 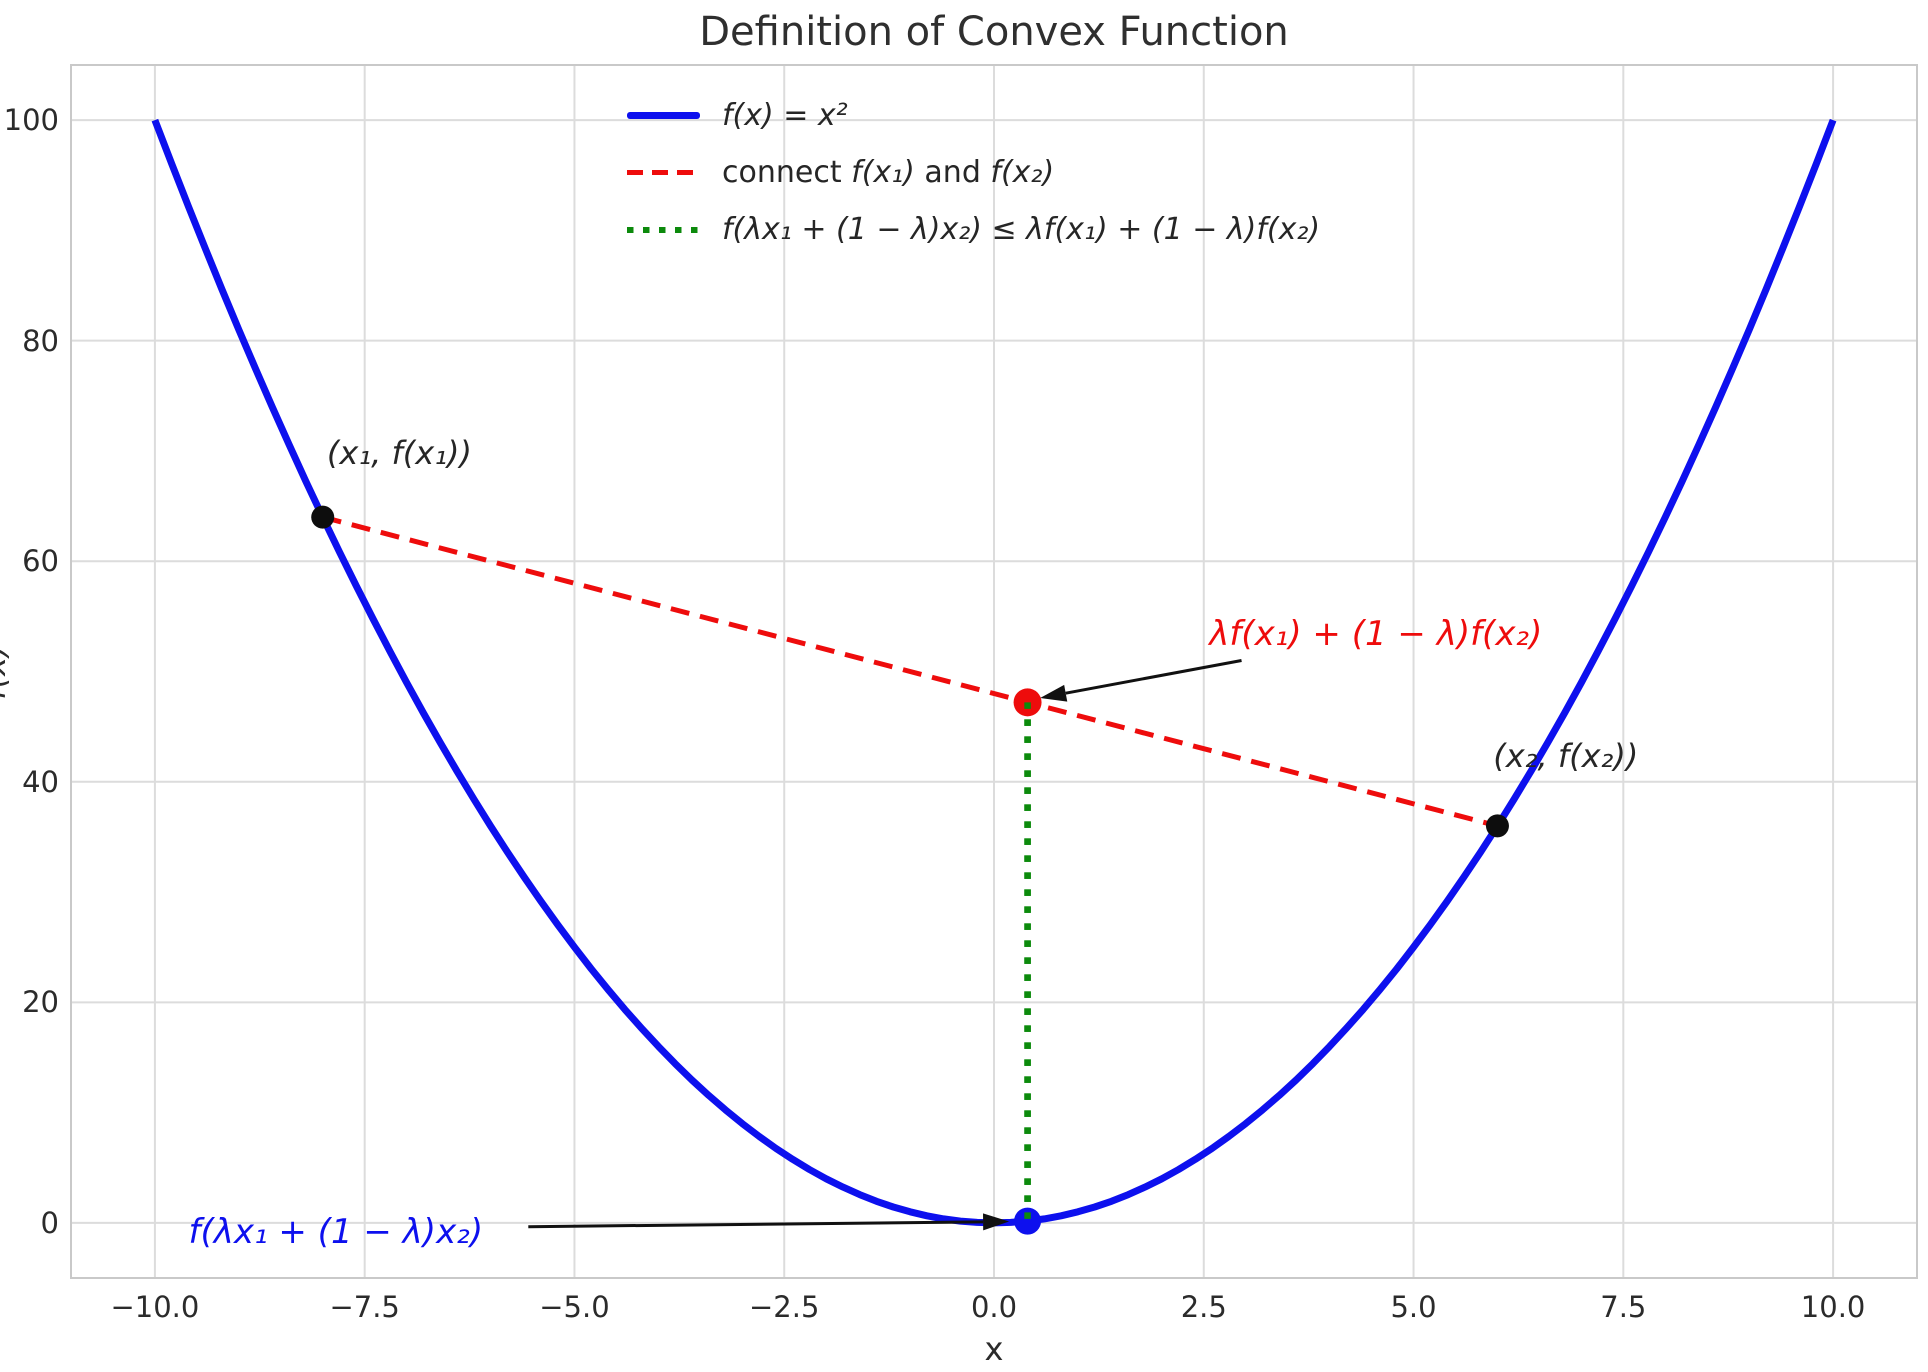 I want to click on x-axis-label: x, so click(x=994, y=1349).